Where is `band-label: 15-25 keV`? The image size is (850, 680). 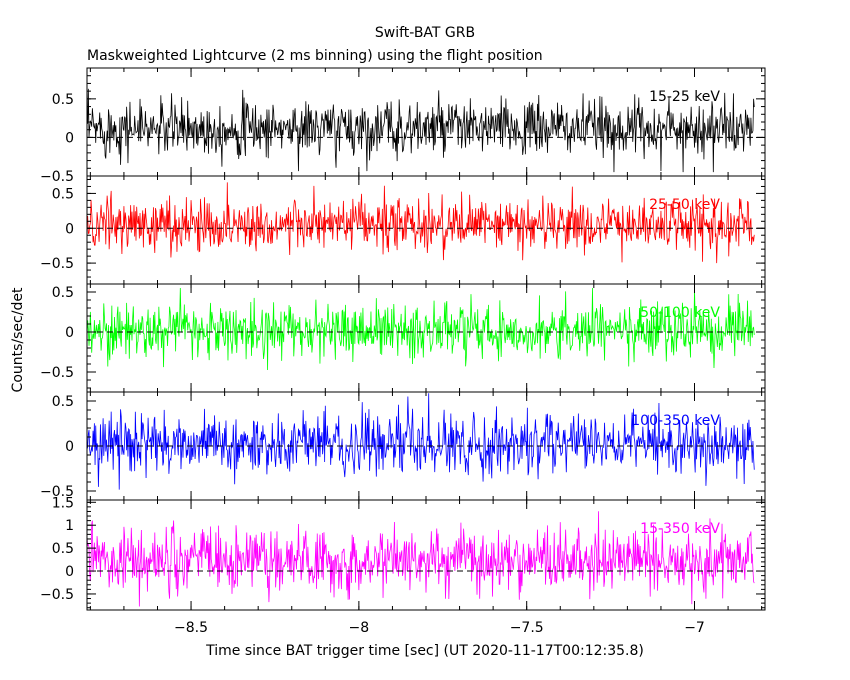
band-label: 15-25 keV is located at coordinates (684, 97).